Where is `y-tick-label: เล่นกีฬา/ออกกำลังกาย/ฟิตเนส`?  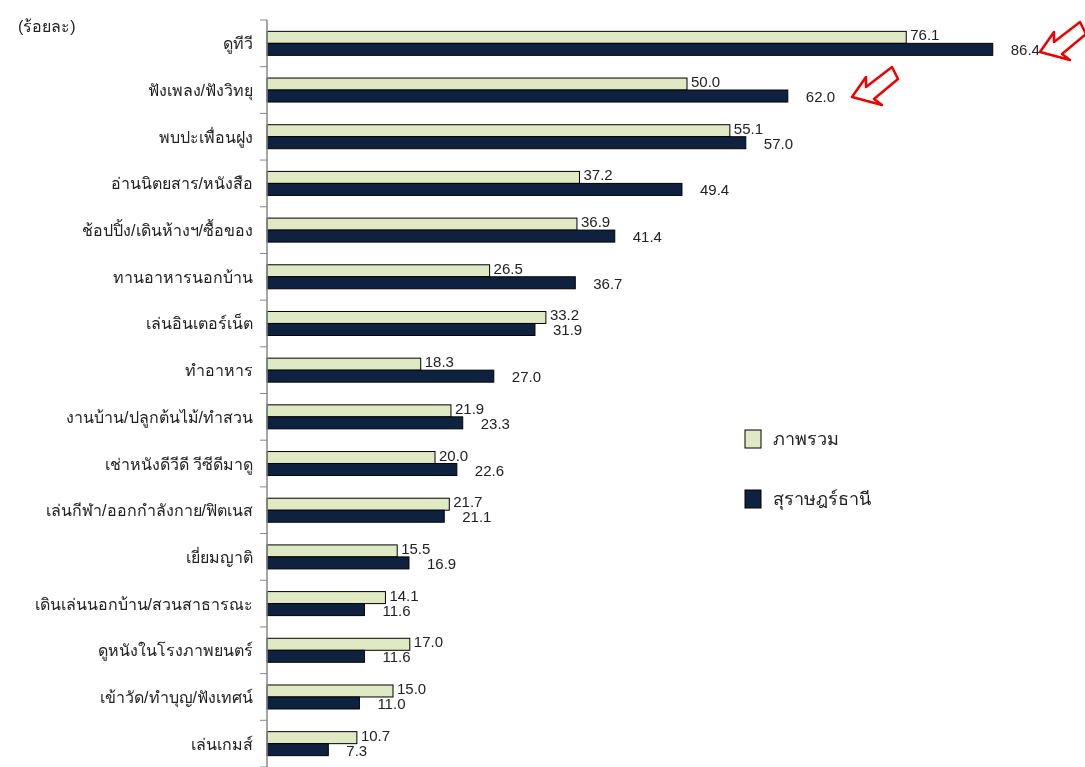
y-tick-label: เล่นกีฬา/ออกกำลังกาย/ฟิตเนส is located at coordinates (149, 511).